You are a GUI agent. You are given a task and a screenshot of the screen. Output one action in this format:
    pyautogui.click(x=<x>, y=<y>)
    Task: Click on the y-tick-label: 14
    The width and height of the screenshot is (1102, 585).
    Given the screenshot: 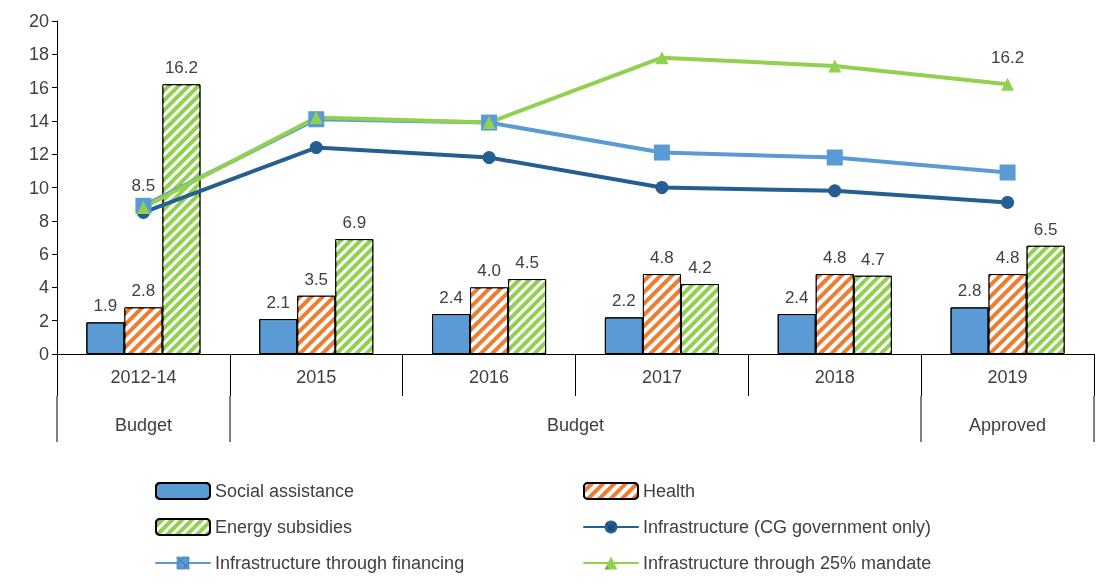 What is the action you would take?
    pyautogui.click(x=38, y=120)
    